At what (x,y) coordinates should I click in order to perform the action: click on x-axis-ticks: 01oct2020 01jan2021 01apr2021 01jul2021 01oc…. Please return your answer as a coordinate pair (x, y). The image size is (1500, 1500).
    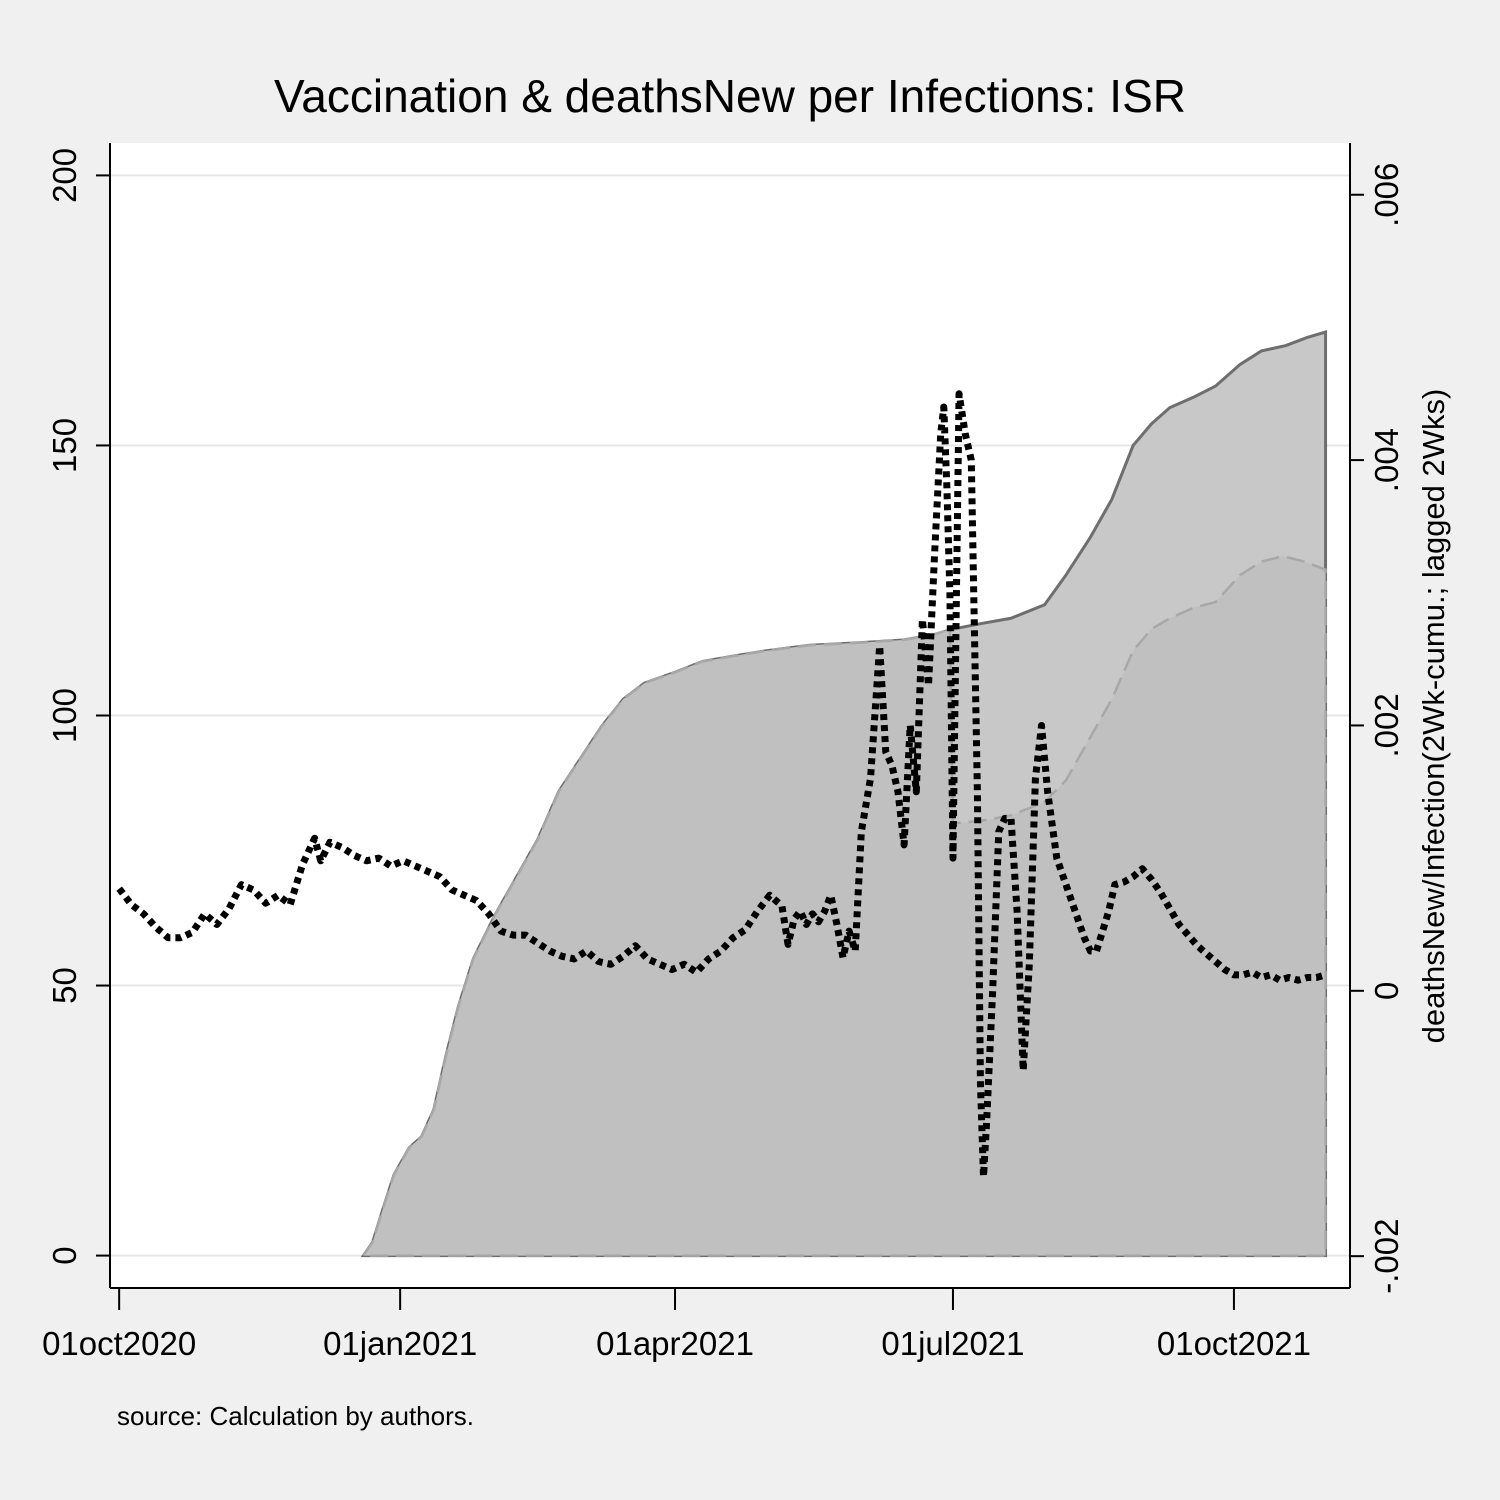
    Looking at the image, I should click on (676, 1325).